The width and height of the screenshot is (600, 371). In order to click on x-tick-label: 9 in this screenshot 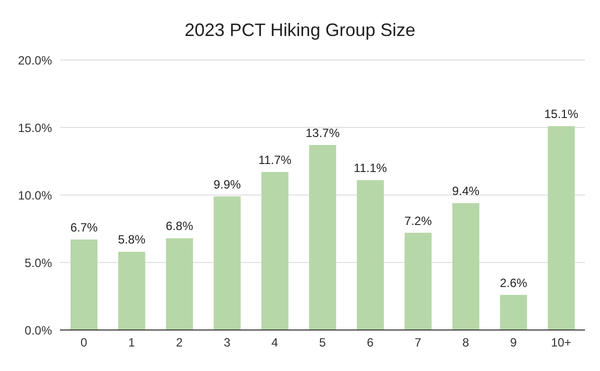, I will do `click(514, 343)`.